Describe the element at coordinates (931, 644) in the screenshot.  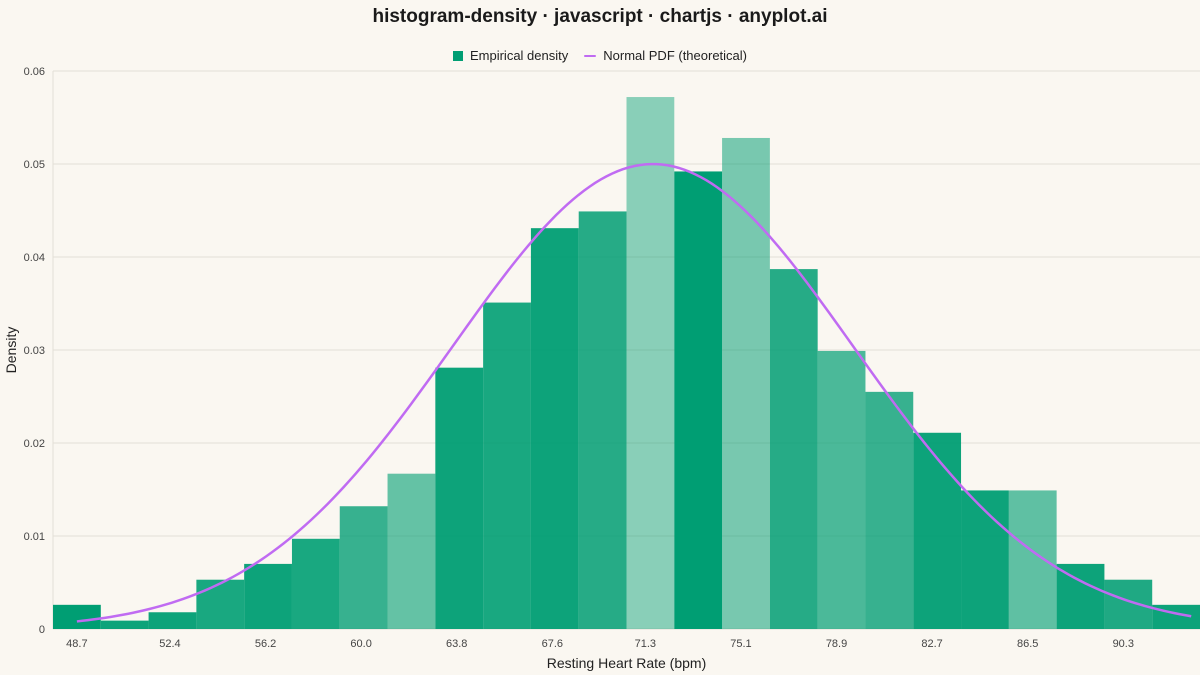
I see `x-tick-label: 82.7` at that location.